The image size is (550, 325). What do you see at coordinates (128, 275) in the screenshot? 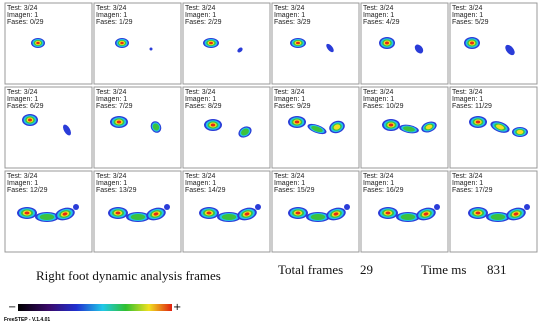
I see `caption: Right foot dynamic analysis frames` at bounding box center [128, 275].